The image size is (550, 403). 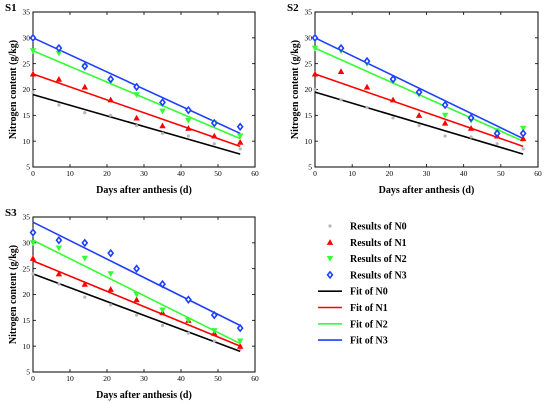 What do you see at coordinates (136, 303) in the screenshot?
I see `fit-line-n1` at bounding box center [136, 303].